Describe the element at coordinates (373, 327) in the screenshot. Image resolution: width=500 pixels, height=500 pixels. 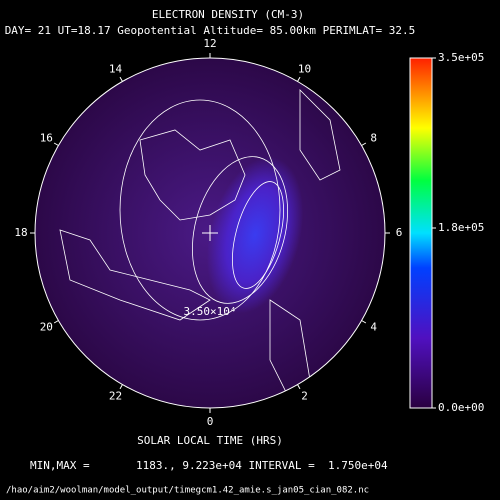
I see `hour-label: 4` at that location.